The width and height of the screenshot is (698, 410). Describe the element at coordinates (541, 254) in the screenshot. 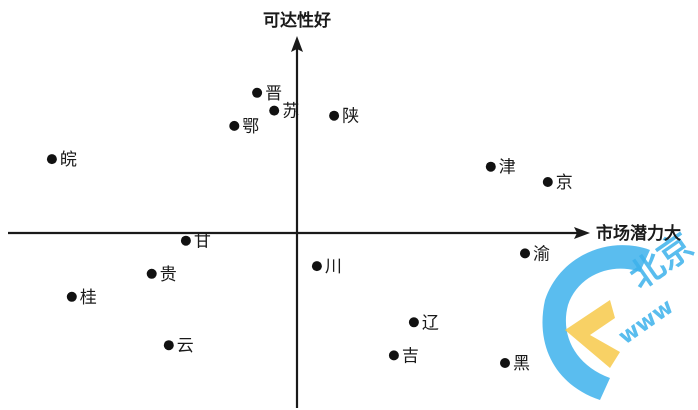

I see `data-point-label-8: 渝` at that location.